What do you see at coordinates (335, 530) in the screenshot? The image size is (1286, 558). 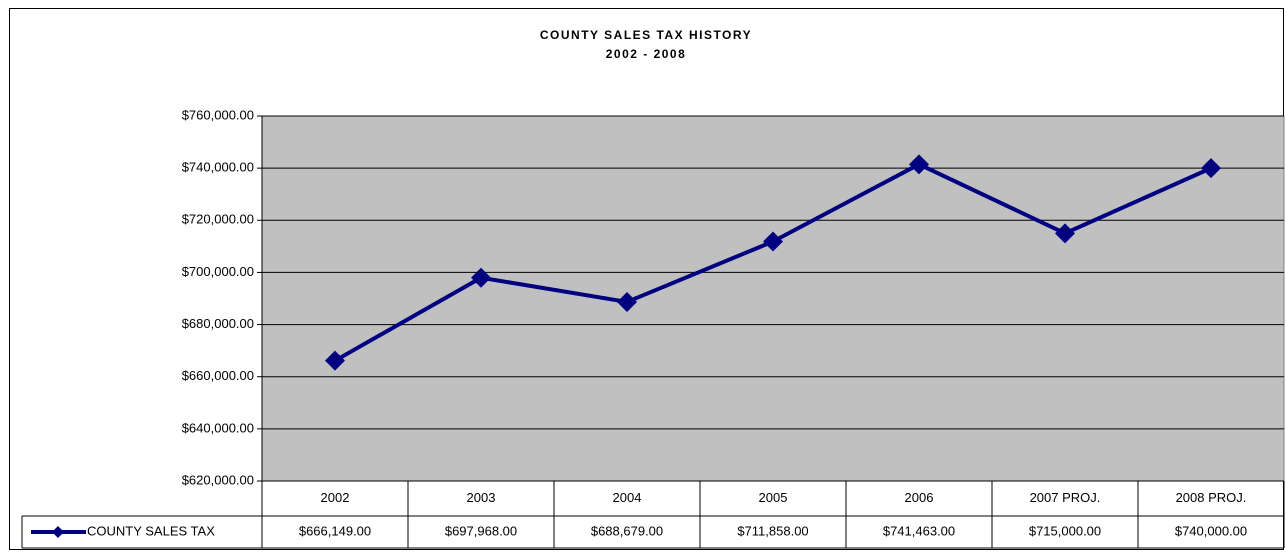 I see `data-label: $666,149.00` at bounding box center [335, 530].